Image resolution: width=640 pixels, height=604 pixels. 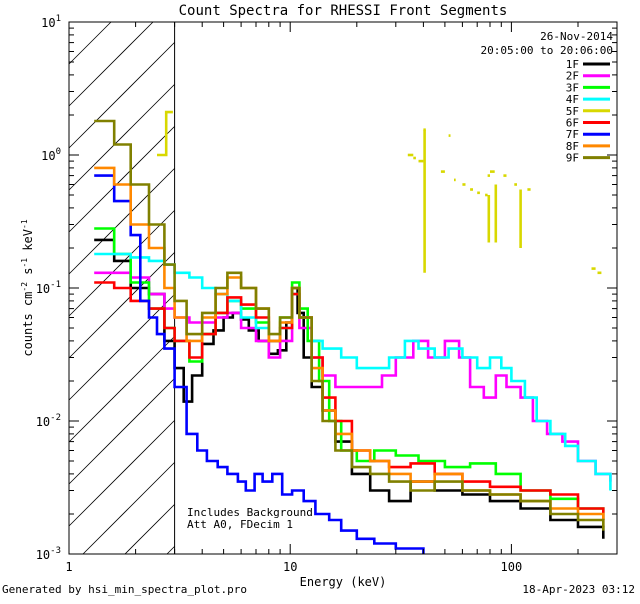 I want to click on y-tick-label: 10¹, so click(x=51, y=22).